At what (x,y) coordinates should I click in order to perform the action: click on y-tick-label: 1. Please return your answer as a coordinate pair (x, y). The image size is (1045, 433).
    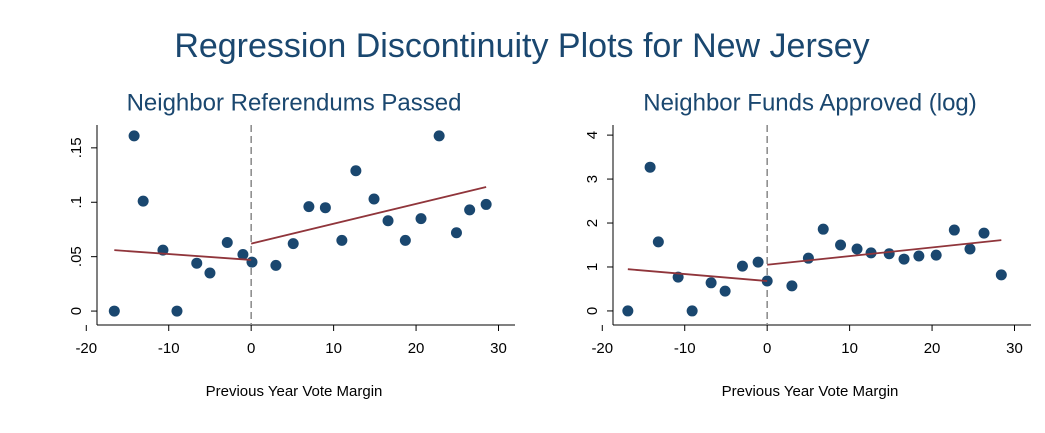
    Looking at the image, I should click on (592, 267).